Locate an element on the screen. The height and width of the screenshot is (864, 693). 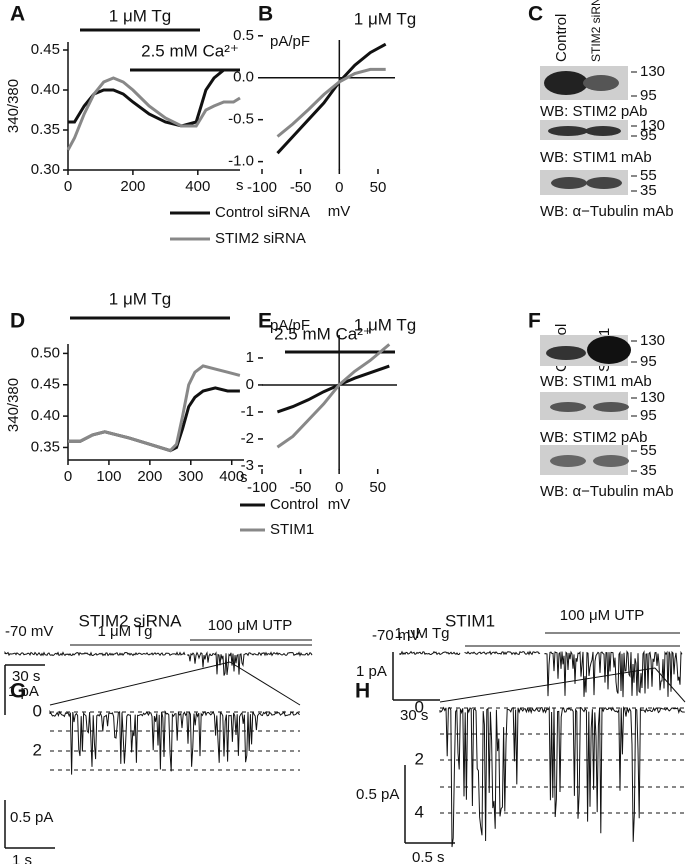
panel-label: D is located at coordinates (17, 321).